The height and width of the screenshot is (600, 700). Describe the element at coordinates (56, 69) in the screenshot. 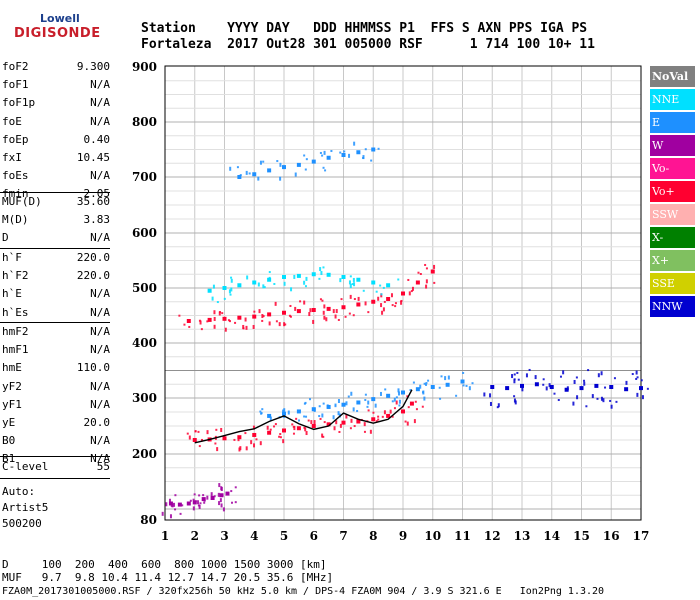

I see `param-row-fof2: foF2 9.300` at that location.